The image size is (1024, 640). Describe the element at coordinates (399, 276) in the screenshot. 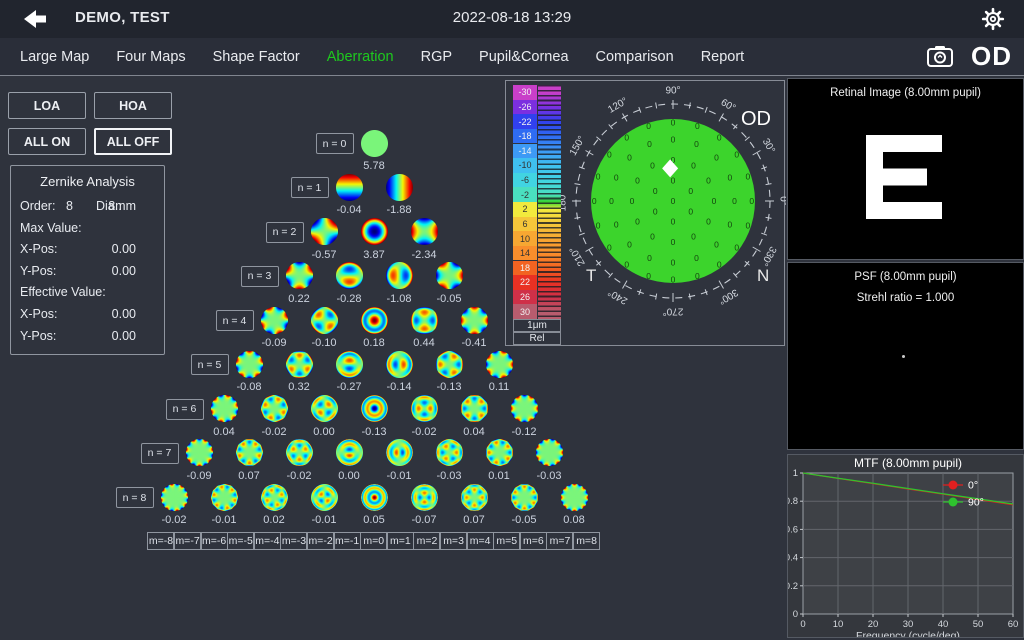

I see `zernike-mode-n3-m1` at that location.